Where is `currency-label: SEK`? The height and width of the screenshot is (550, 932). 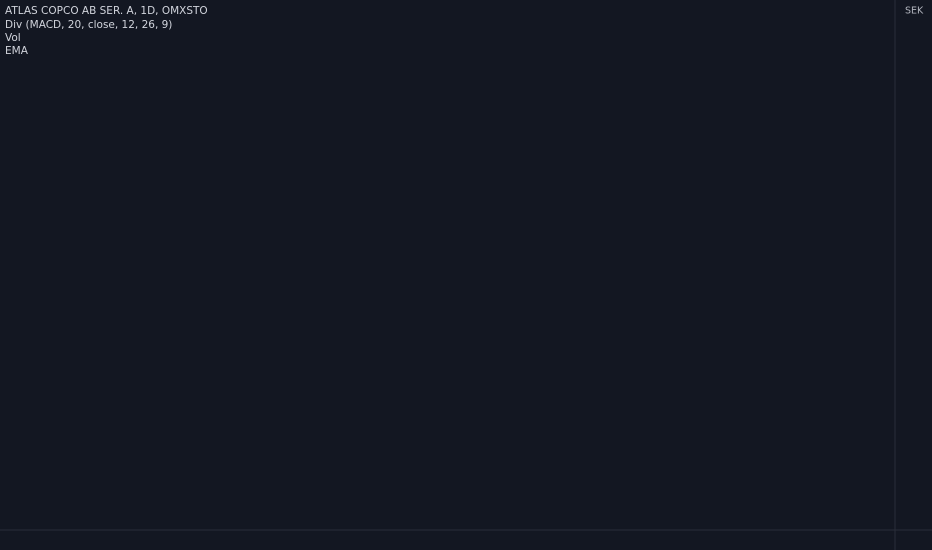 currency-label: SEK is located at coordinates (914, 11).